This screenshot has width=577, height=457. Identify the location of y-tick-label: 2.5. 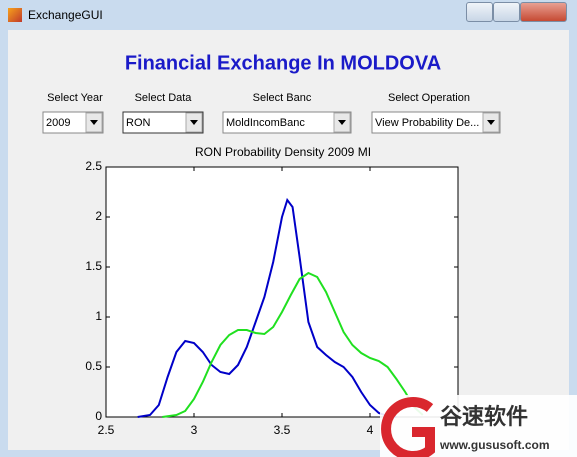
(93, 166).